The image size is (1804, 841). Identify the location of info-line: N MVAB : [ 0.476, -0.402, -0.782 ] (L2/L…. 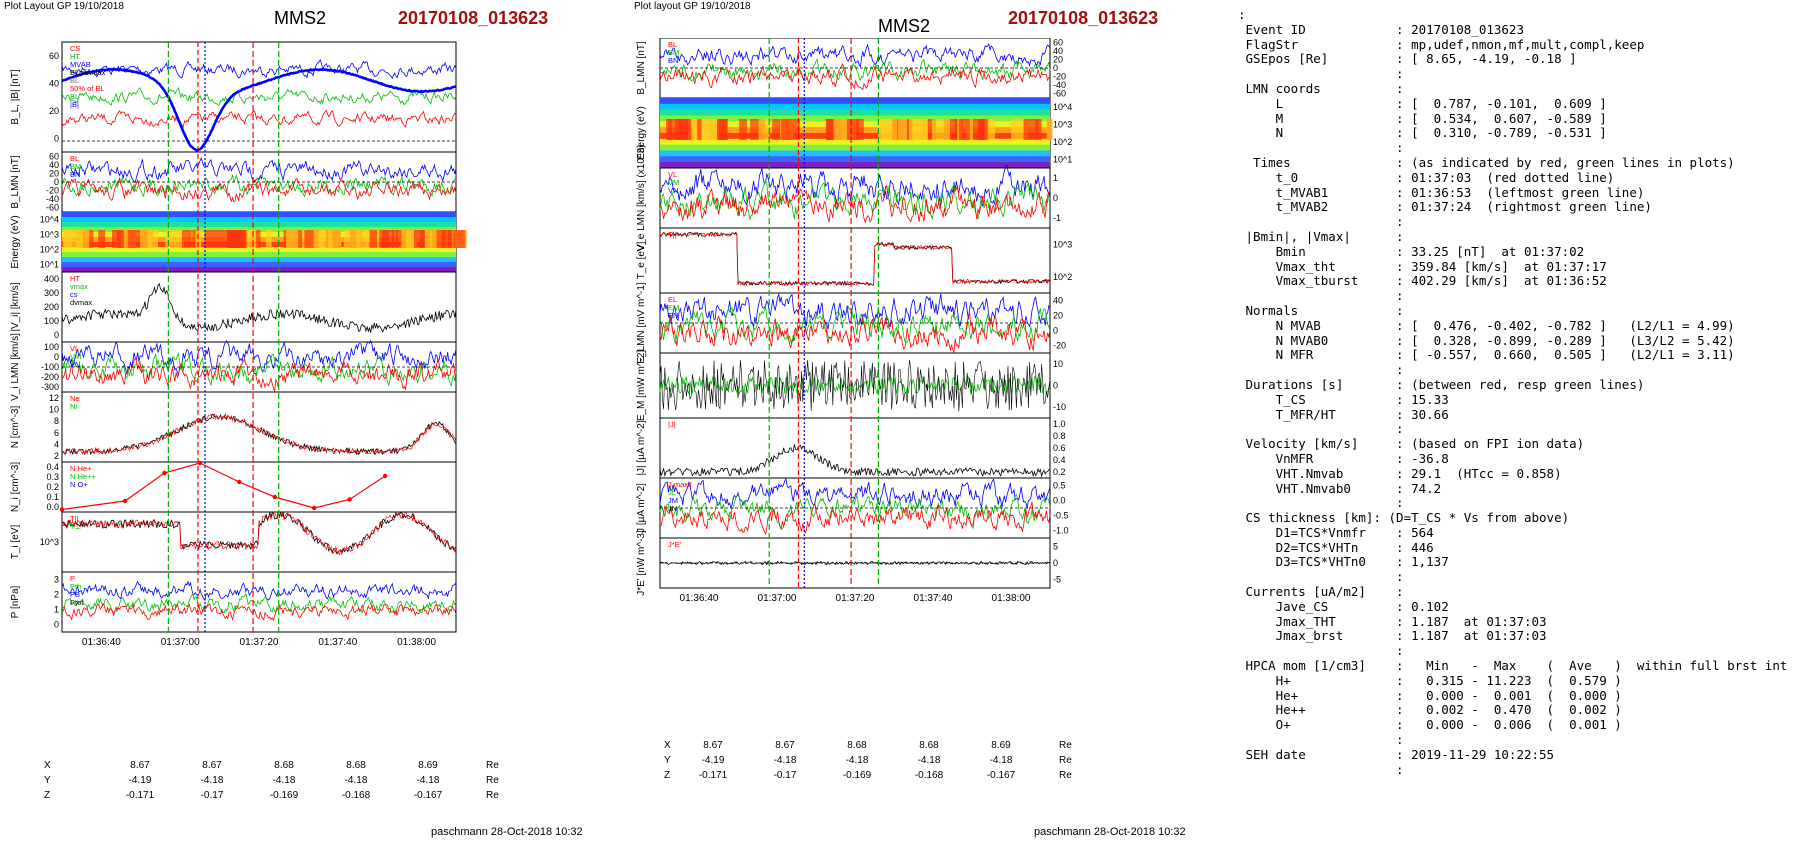
(1486, 325).